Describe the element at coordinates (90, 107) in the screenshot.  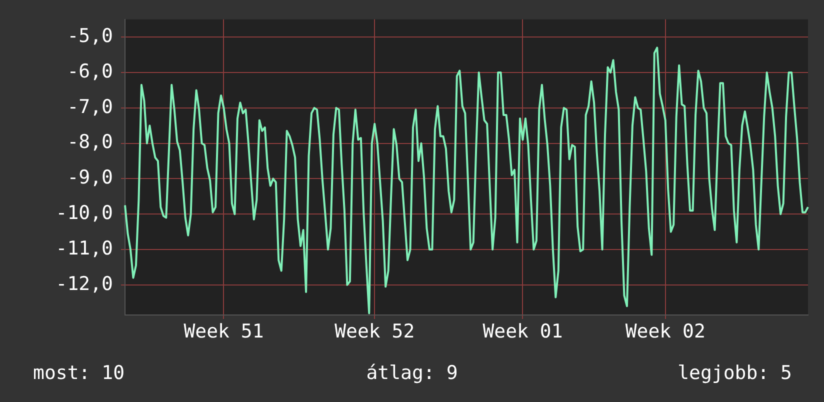
I see `y-tick-label: -7,0` at that location.